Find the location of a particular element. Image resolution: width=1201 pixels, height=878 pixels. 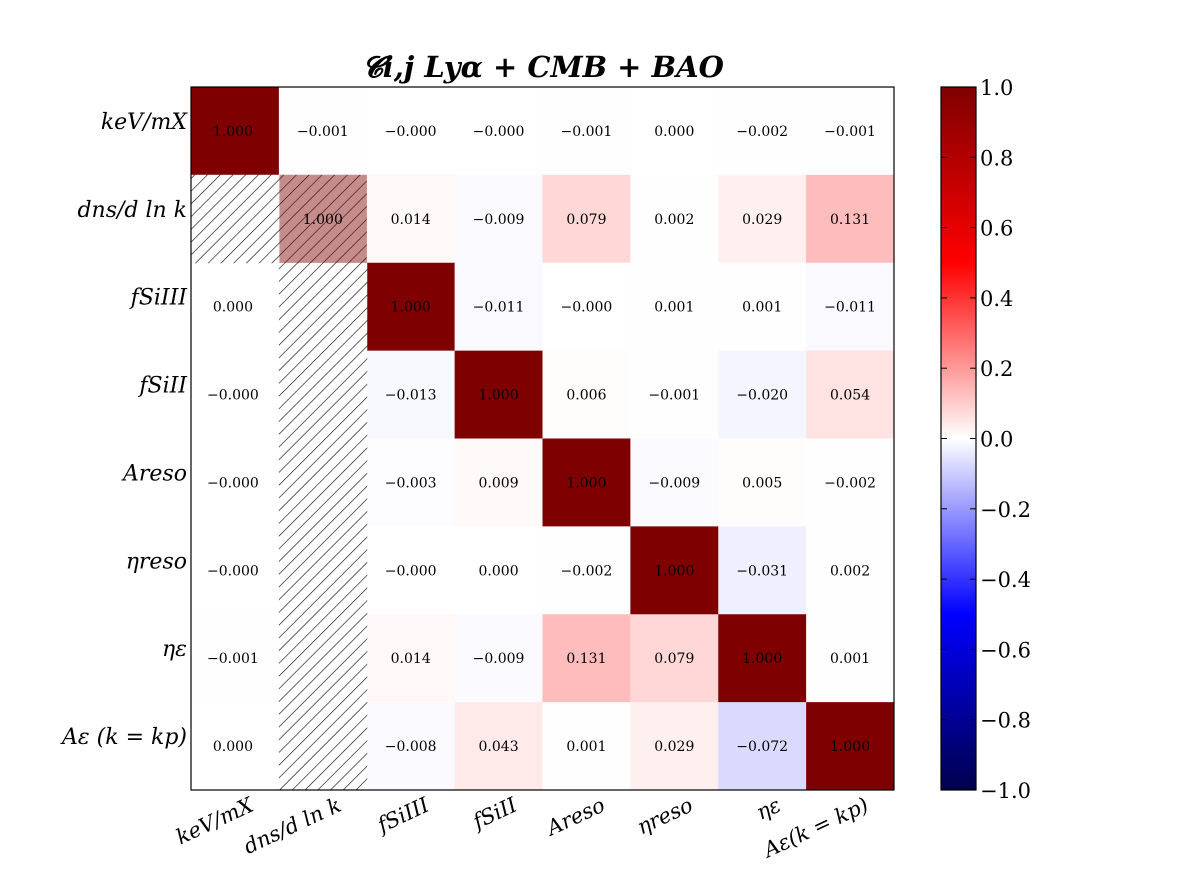

column-label: fSiII is located at coordinates (495, 813).